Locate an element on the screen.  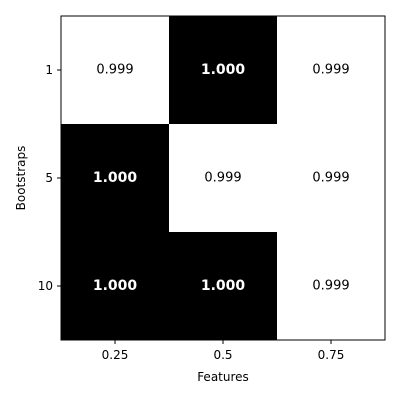
heatmap-cell-r1-c1 is located at coordinates (115, 70).